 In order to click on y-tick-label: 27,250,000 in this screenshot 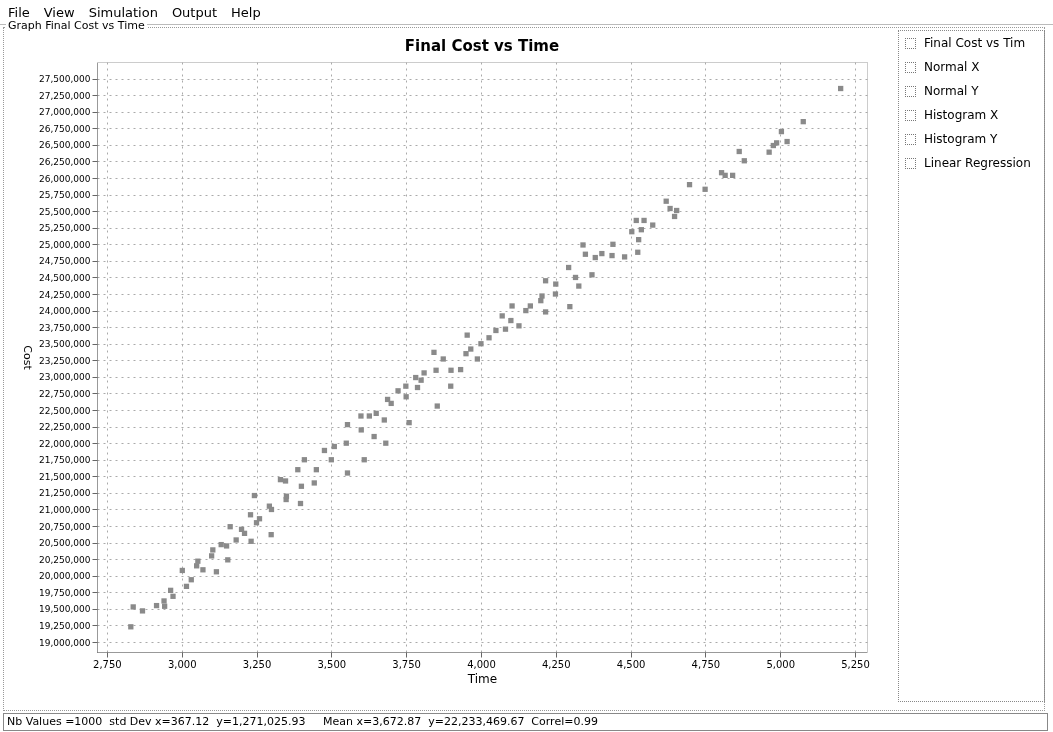, I will do `click(64, 95)`.